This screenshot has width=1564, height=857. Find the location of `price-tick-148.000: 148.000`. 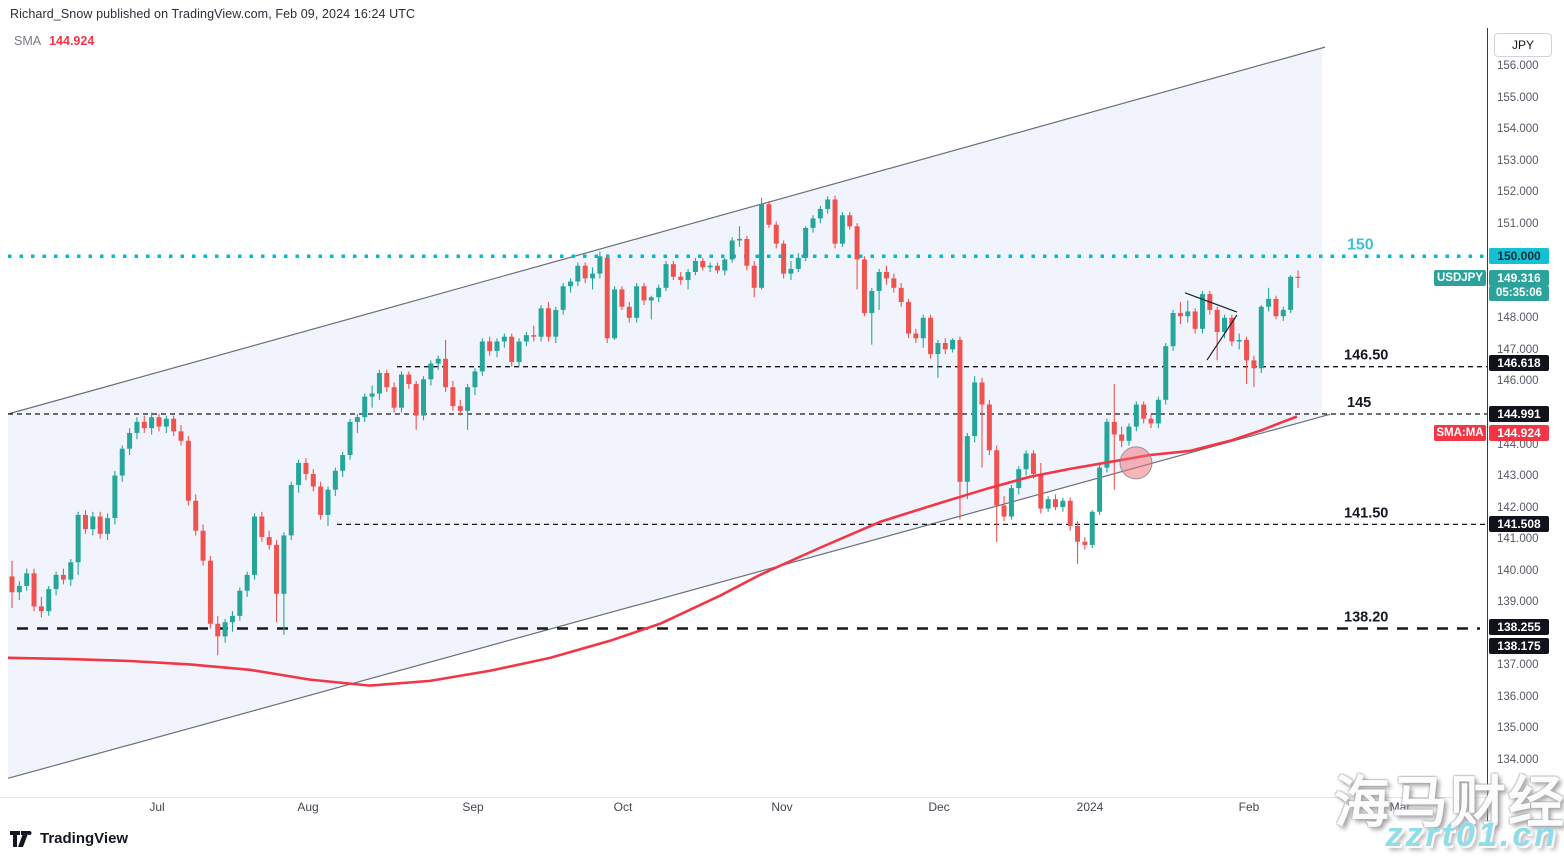

price-tick-148.000: 148.000 is located at coordinates (1518, 318).